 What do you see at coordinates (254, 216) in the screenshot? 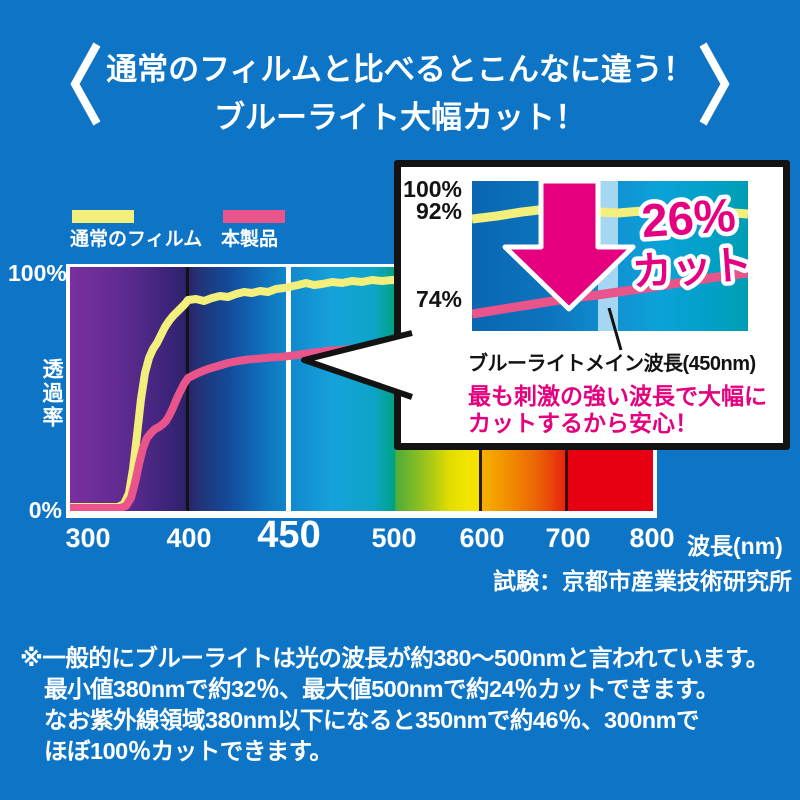
I see `legend-swatch-product` at bounding box center [254, 216].